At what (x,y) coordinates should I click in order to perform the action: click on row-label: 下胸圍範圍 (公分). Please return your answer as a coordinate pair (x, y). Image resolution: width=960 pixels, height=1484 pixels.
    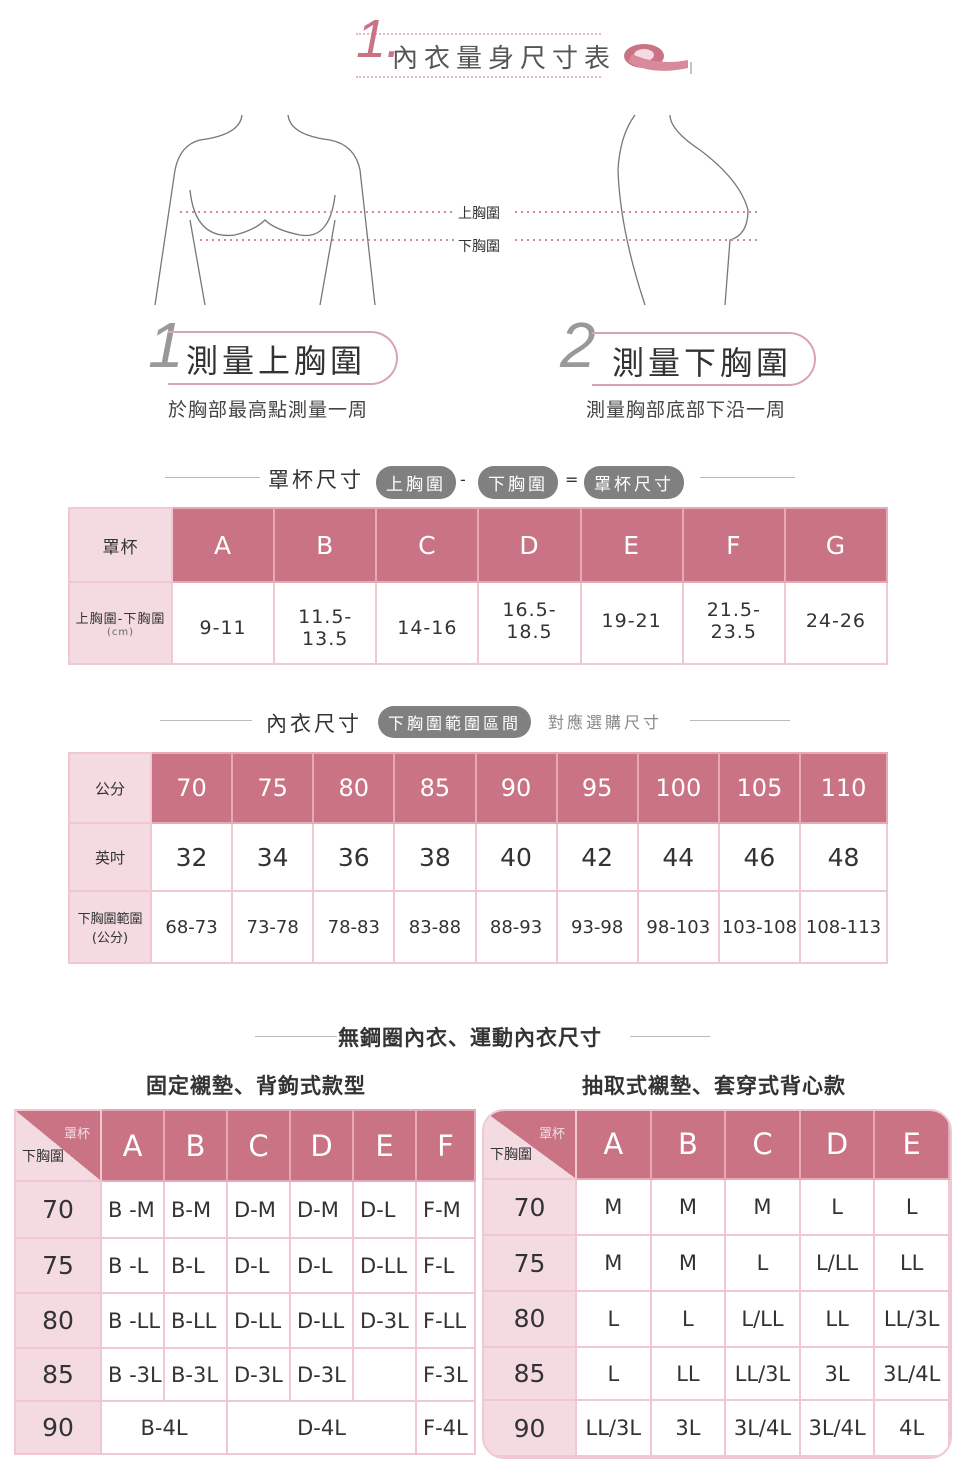
    Looking at the image, I should click on (110, 927).